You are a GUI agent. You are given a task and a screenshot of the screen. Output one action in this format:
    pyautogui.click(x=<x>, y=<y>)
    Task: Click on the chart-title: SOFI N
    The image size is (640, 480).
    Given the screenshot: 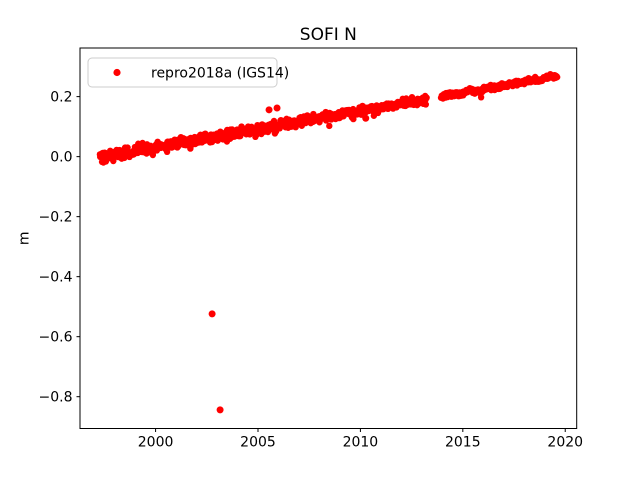 What is the action you would take?
    pyautogui.click(x=328, y=35)
    